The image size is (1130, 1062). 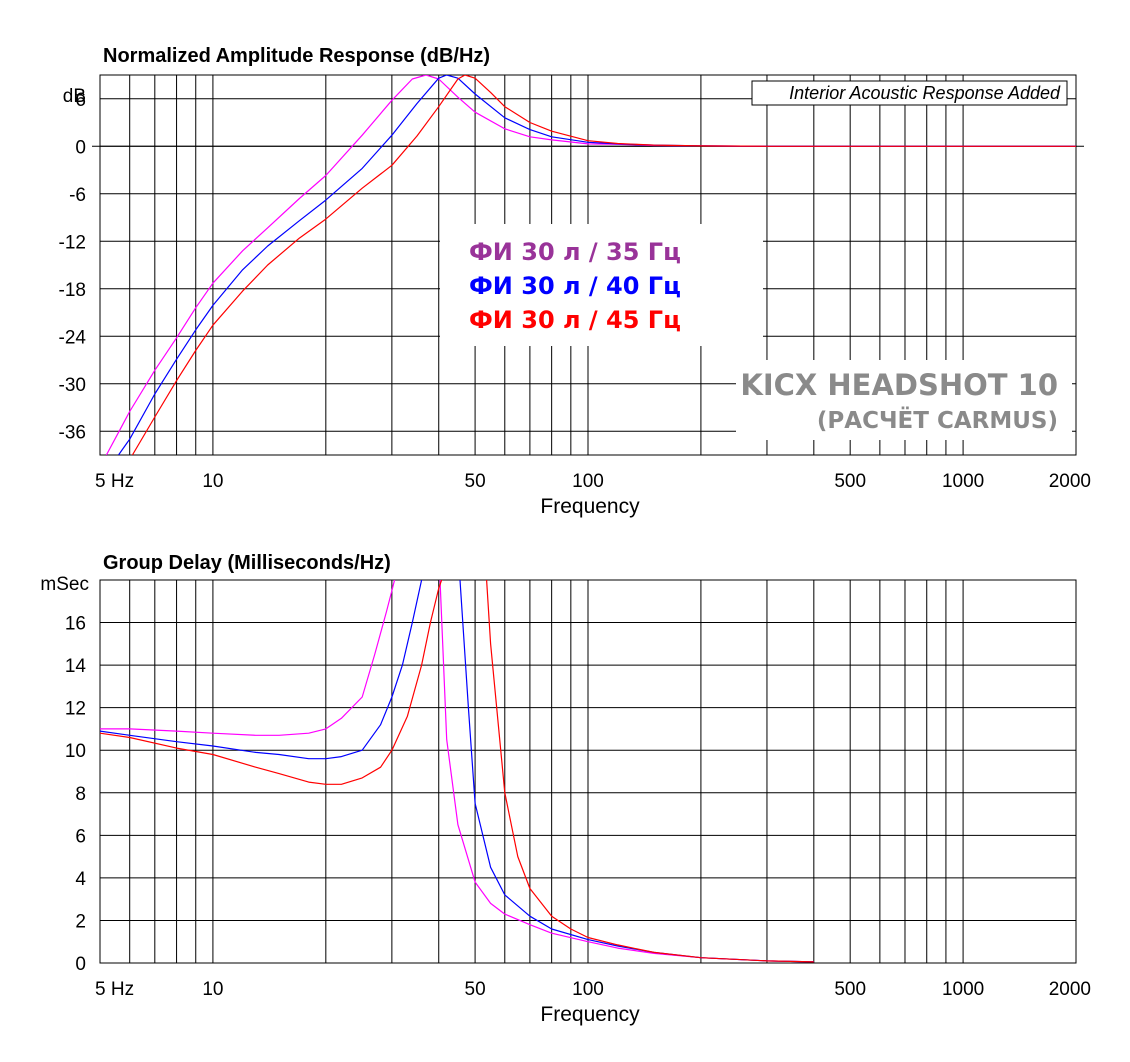 What do you see at coordinates (74, 96) in the screenshot?
I see `amplitude-y-unit-label: dB` at bounding box center [74, 96].